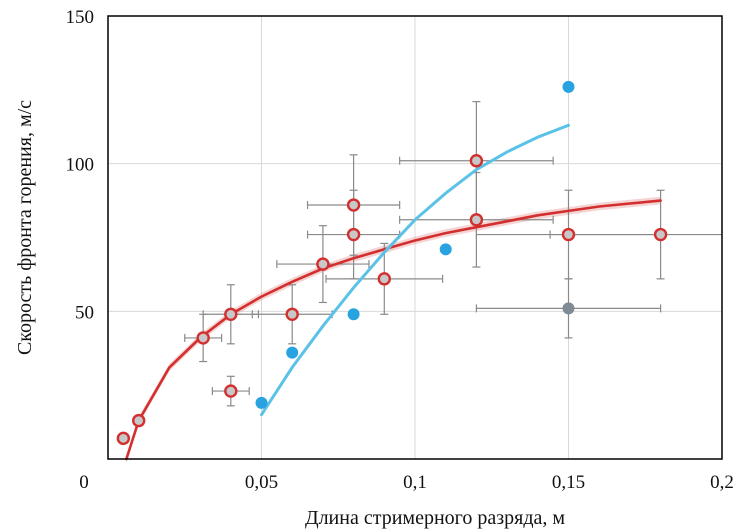  Describe the element at coordinates (84, 482) in the screenshot. I see `x-tick-label: 0` at that location.